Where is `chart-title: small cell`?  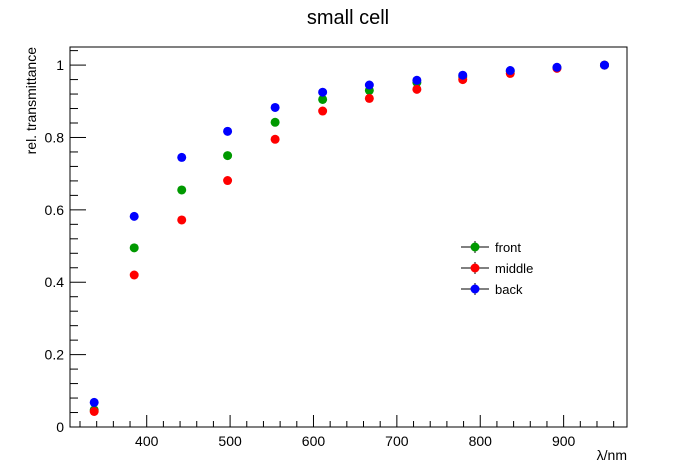
chart-title: small cell is located at coordinates (348, 18).